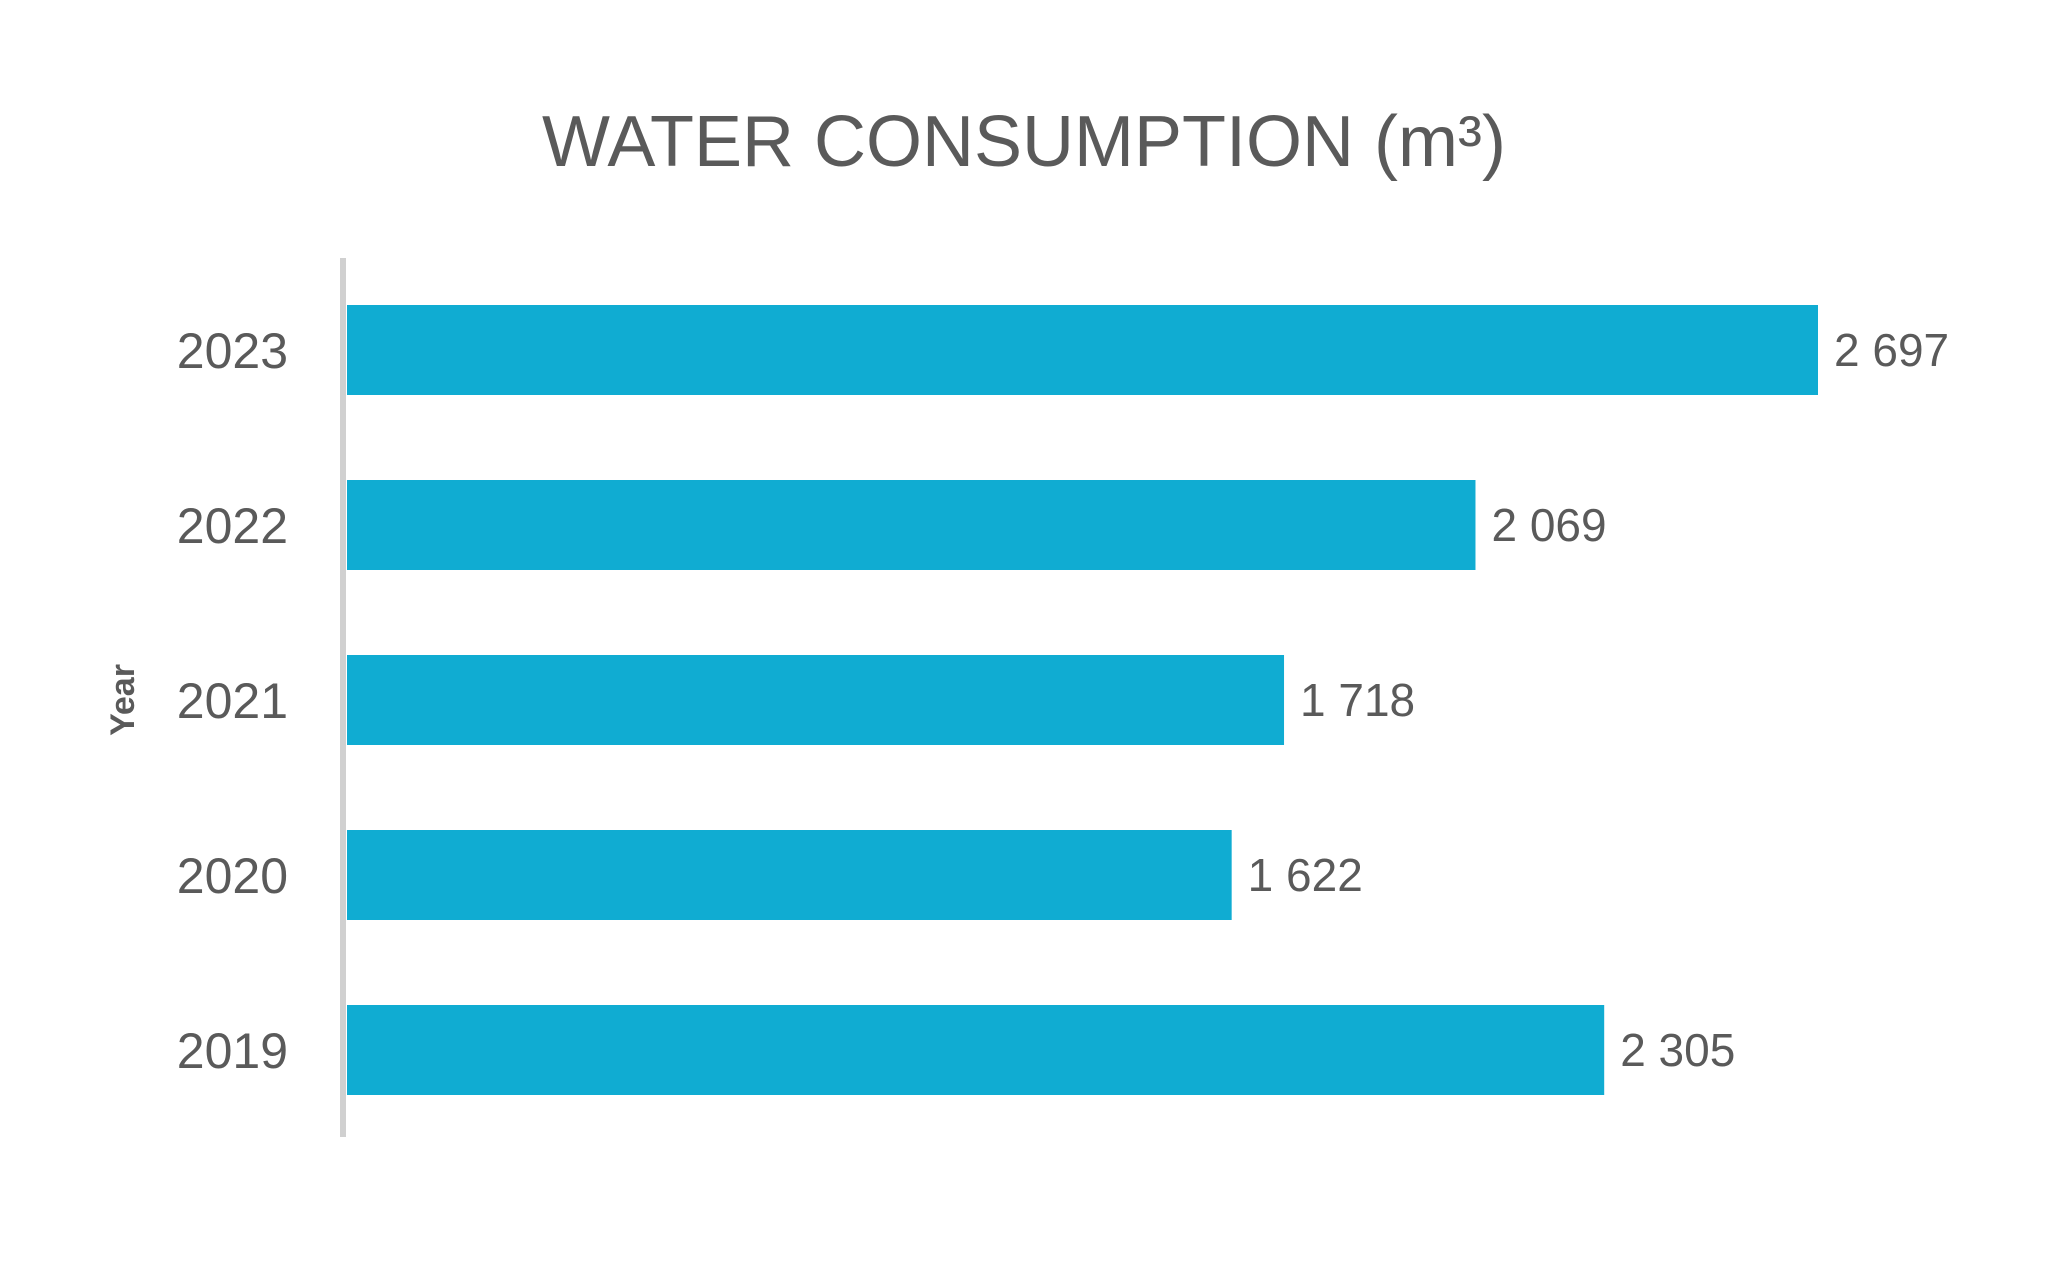 This screenshot has height=1271, width=2048. Describe the element at coordinates (1082, 350) in the screenshot. I see `bar-2023` at that location.